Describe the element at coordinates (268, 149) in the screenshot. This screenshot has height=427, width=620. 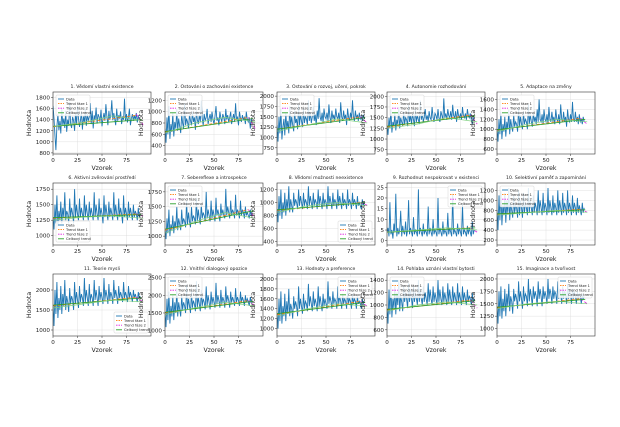
I see `y-tick-label: 750` at that location.